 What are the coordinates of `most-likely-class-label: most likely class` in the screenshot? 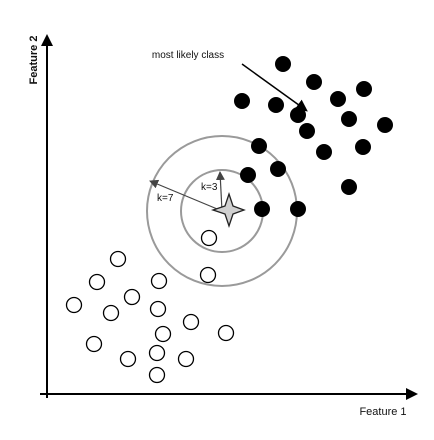 It's located at (188, 55).